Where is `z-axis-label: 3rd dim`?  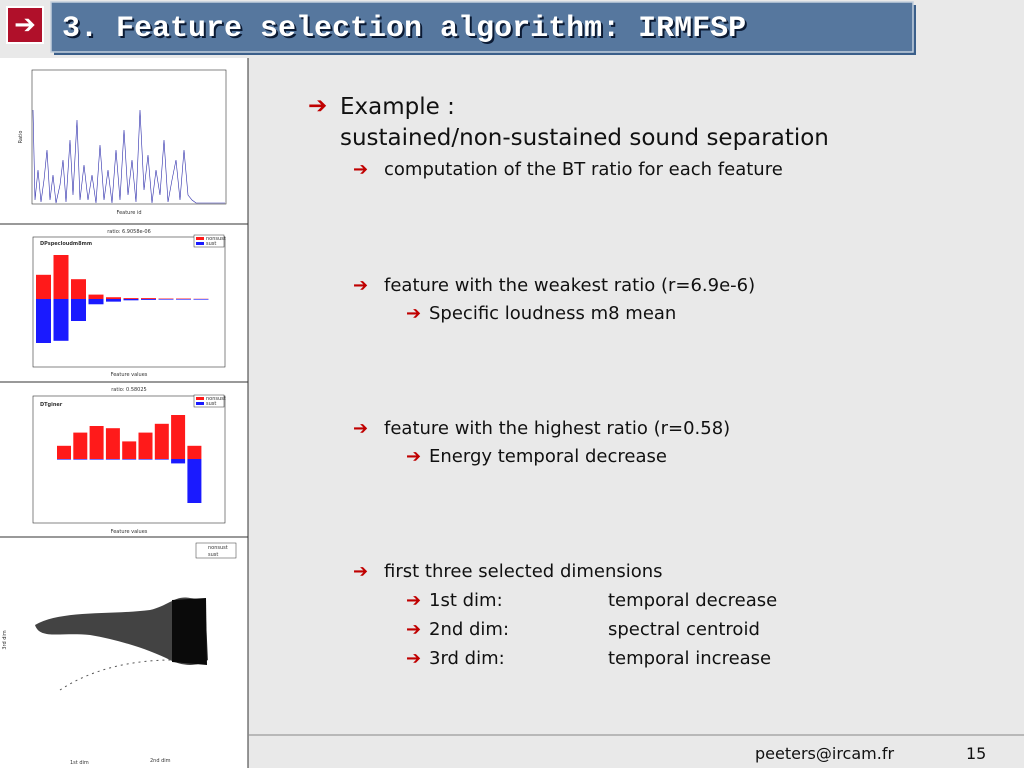 z-axis-label: 3rd dim is located at coordinates (5, 639).